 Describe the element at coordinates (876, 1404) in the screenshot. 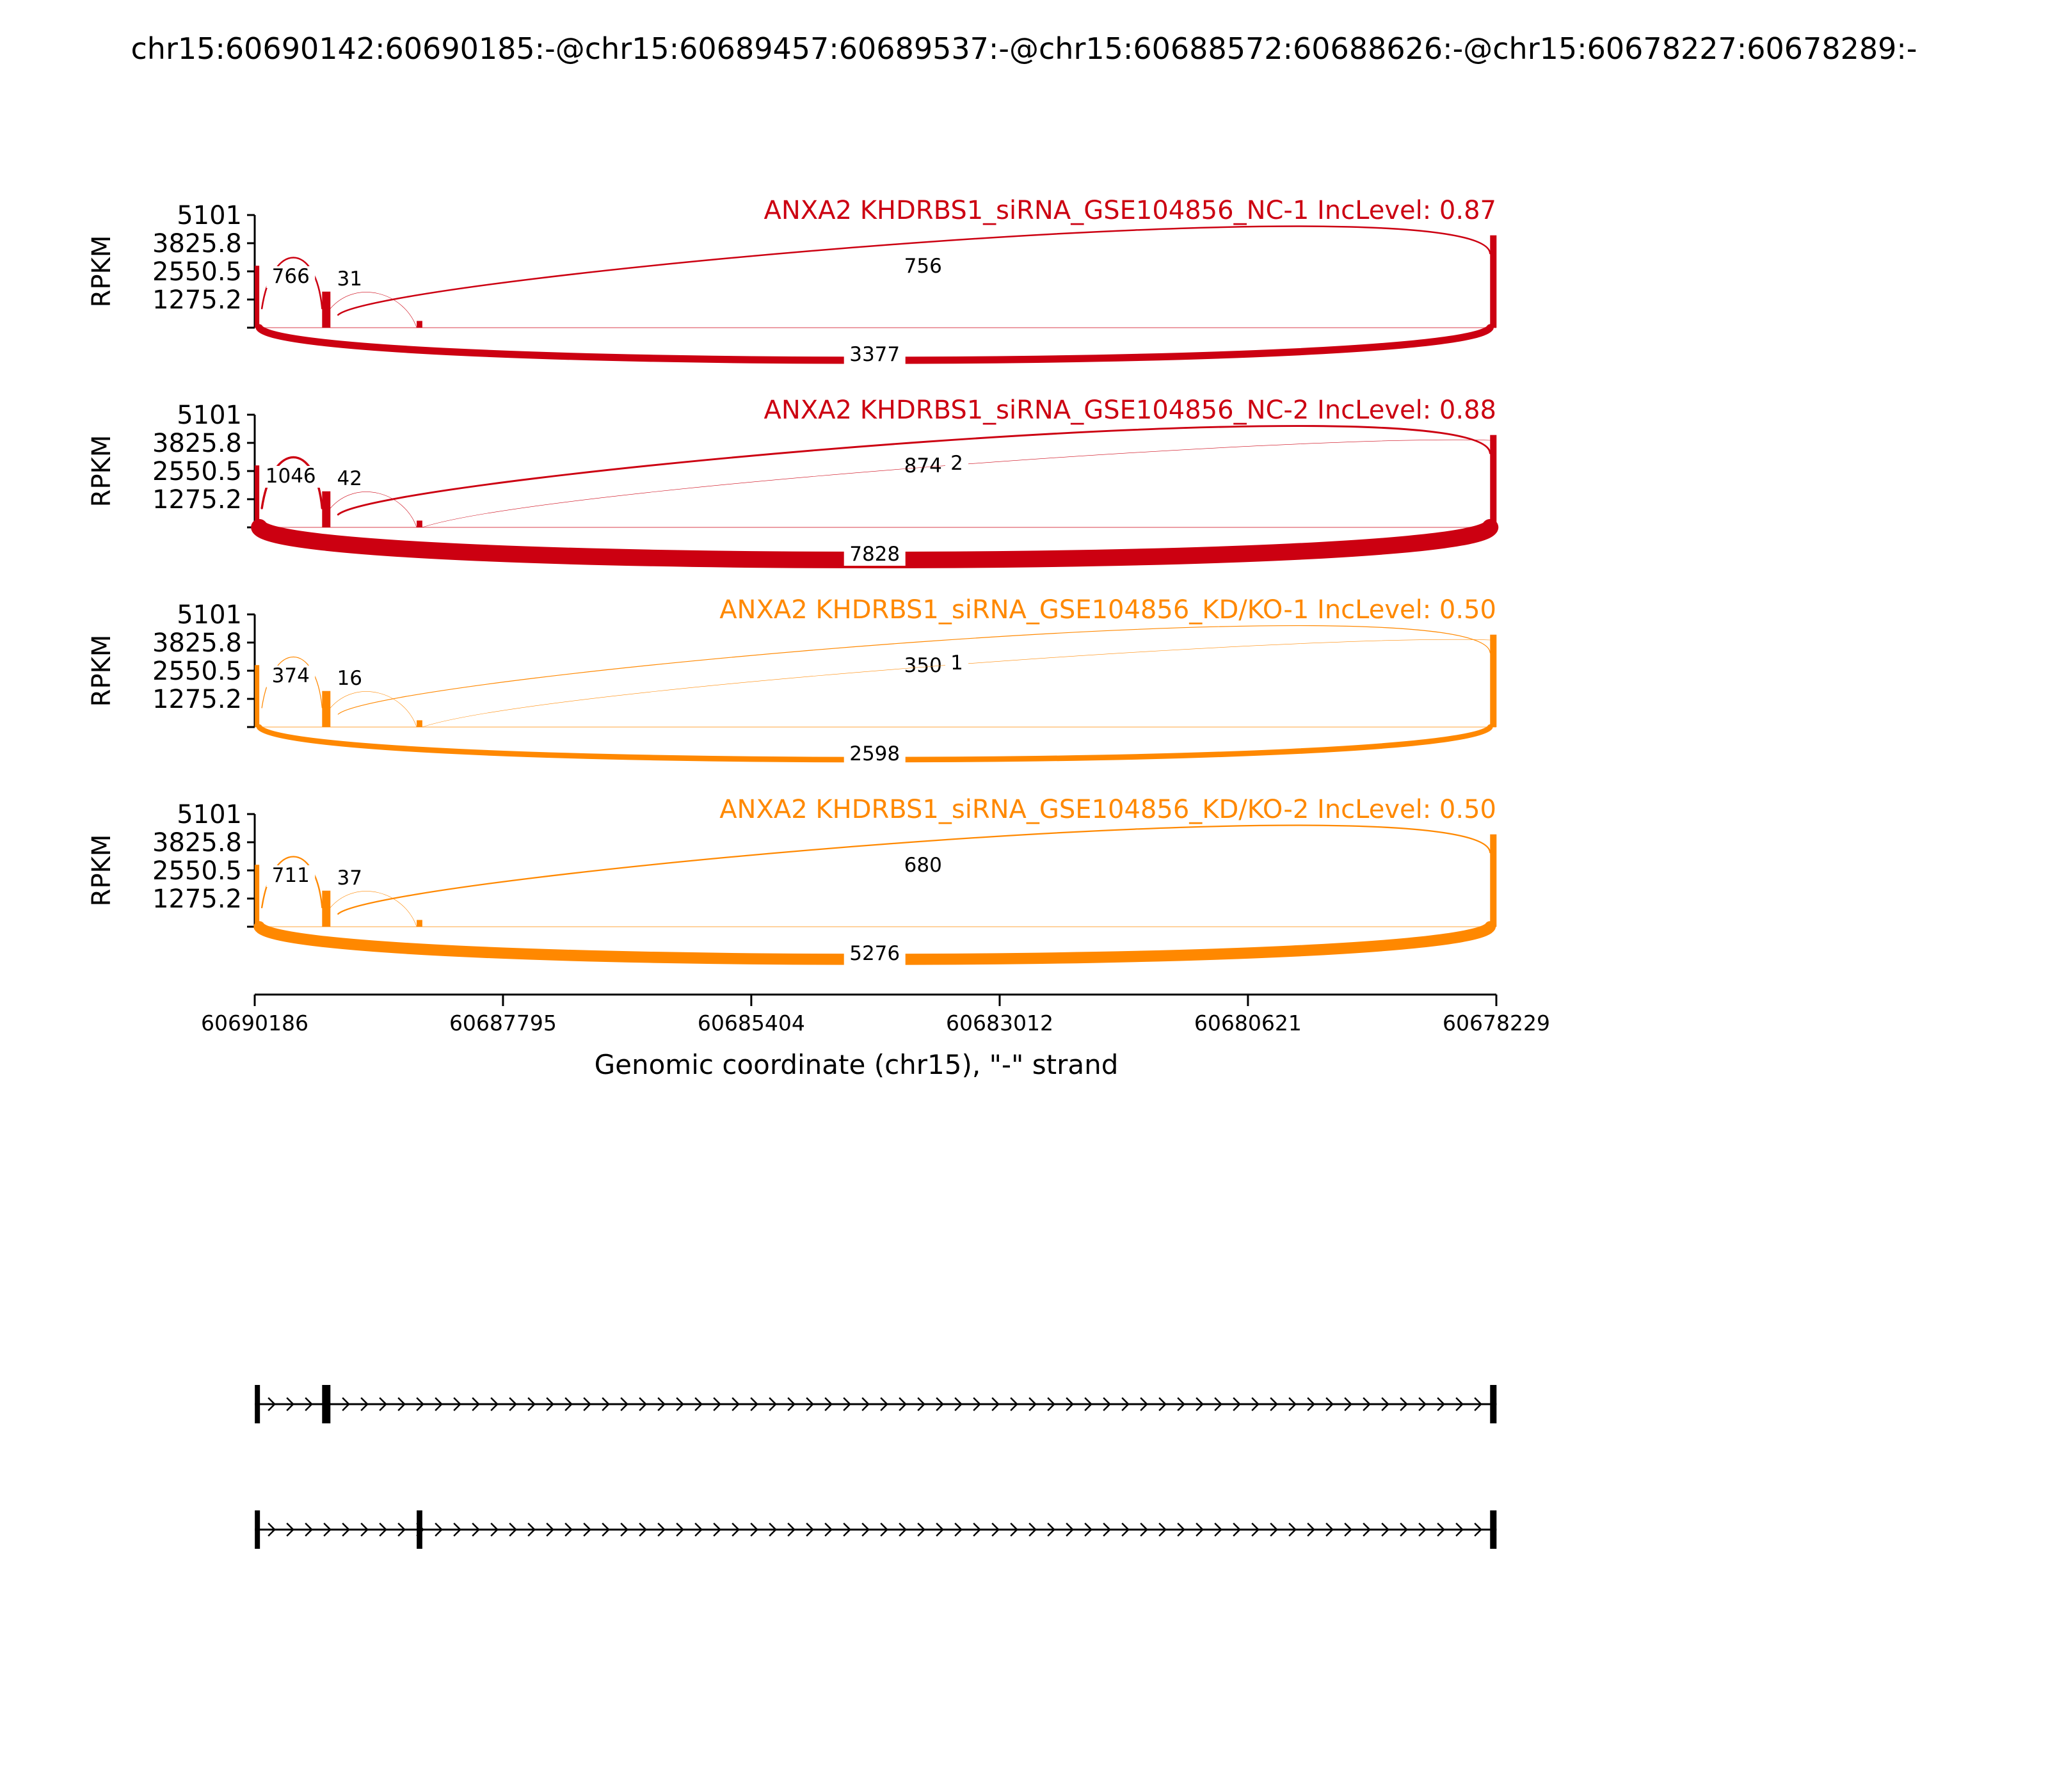

I see `isoform-track` at that location.